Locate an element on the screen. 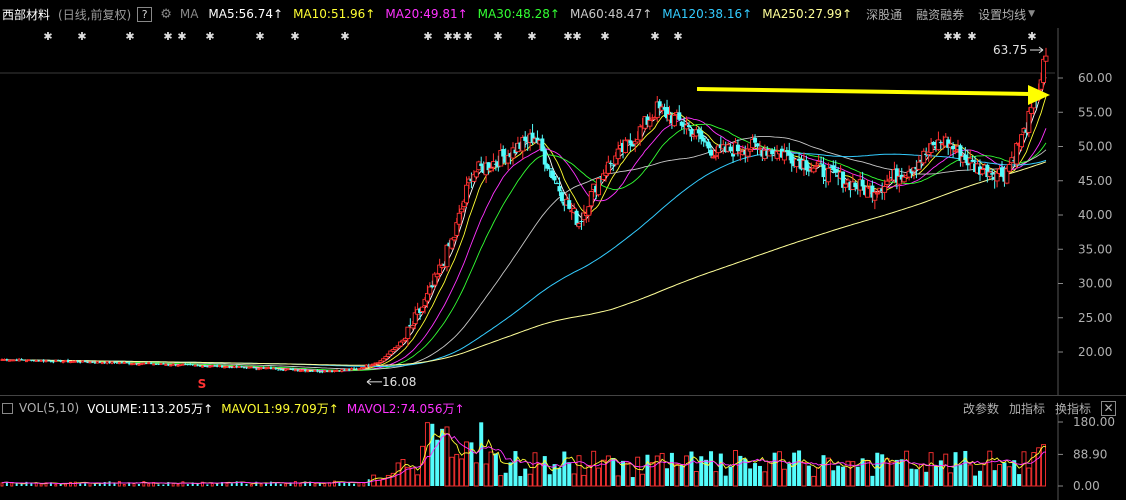 The image size is (1126, 500). close-icon: ✕ is located at coordinates (1108, 408).